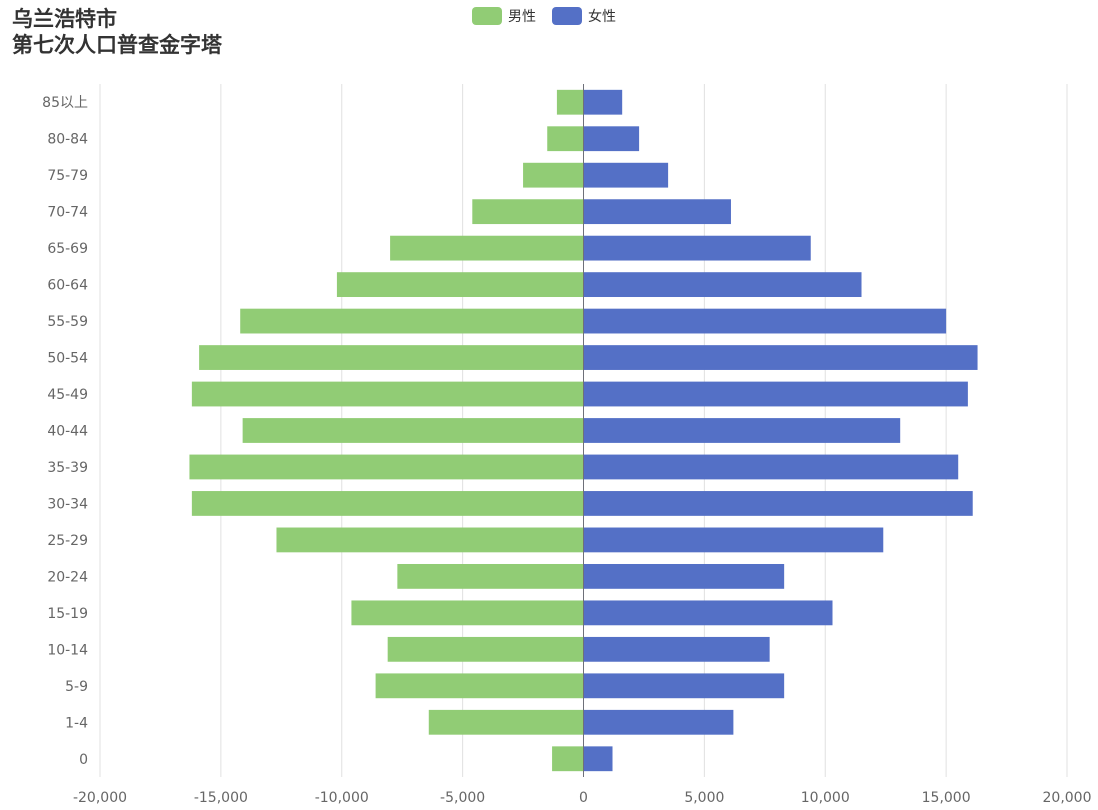 The image size is (1098, 810). I want to click on legend-item-female: 女性, so click(584, 16).